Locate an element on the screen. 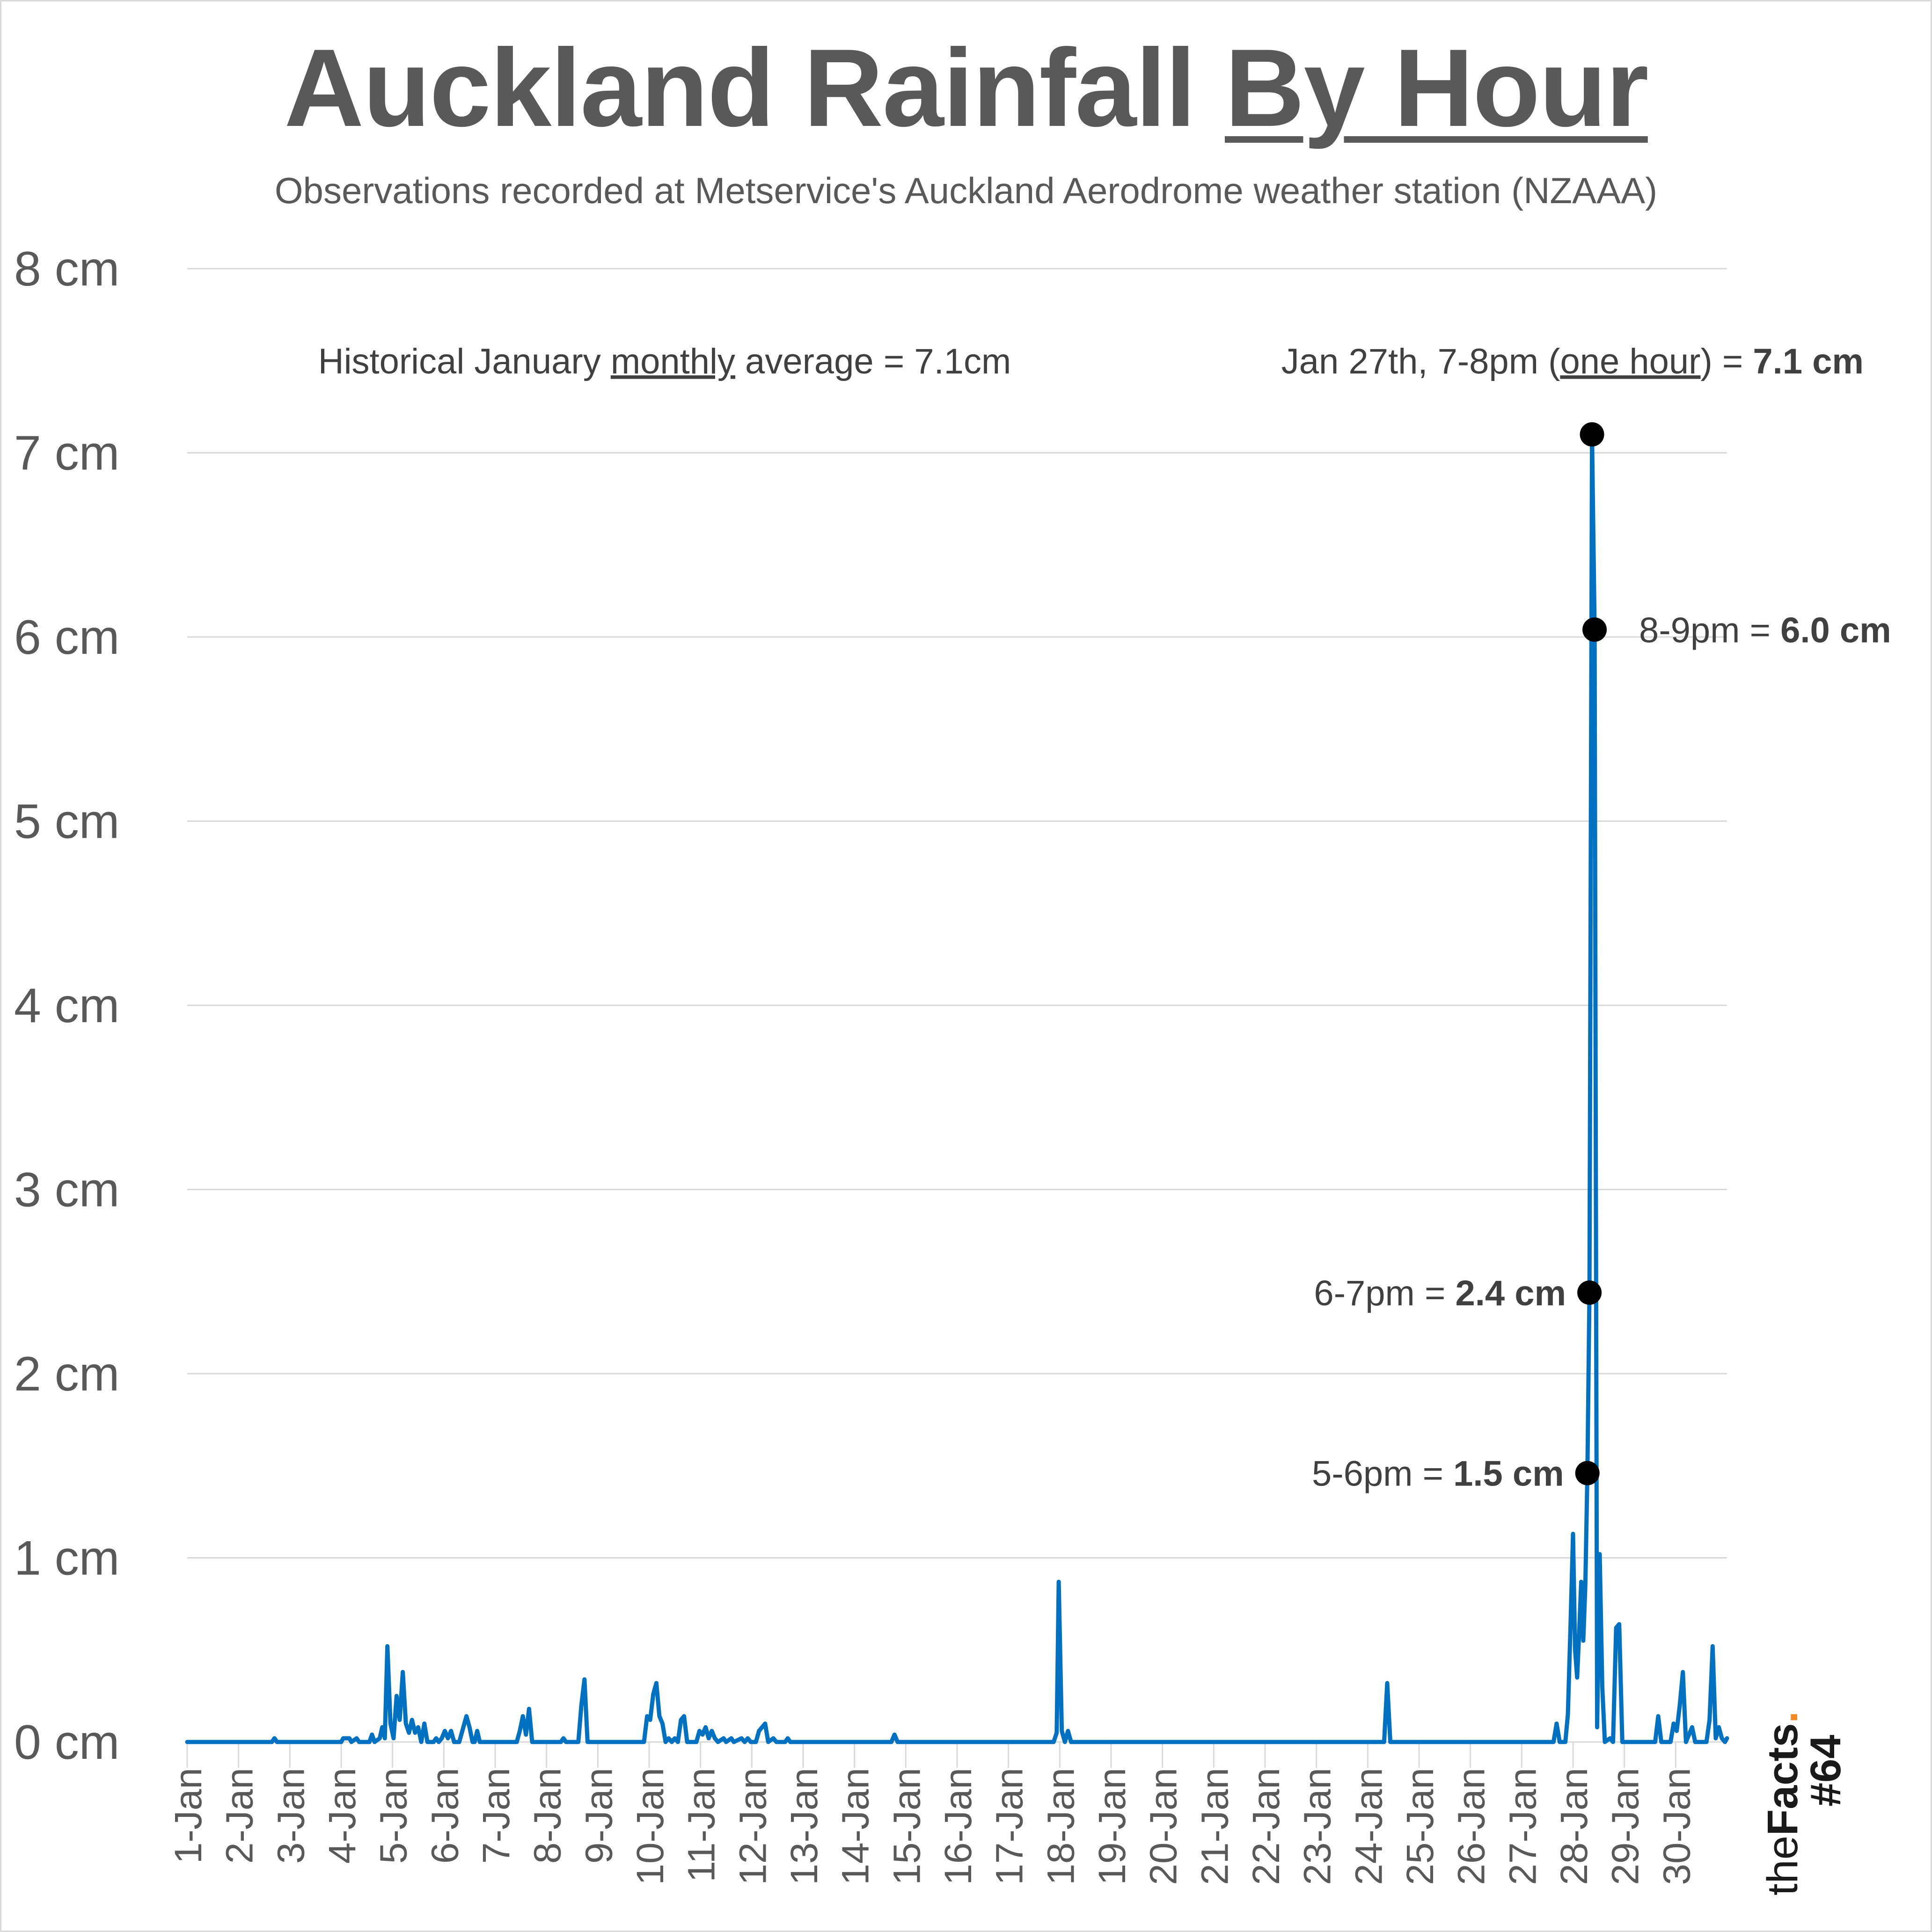  x-tick-label-26-Jan: 26-Jan is located at coordinates (1471, 1826).